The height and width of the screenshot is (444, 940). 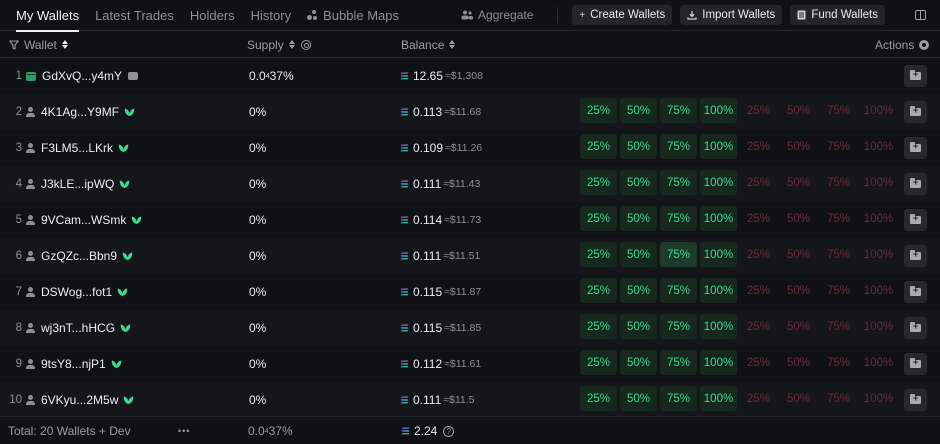 What do you see at coordinates (212, 15) in the screenshot?
I see `tab-holders: Holders` at bounding box center [212, 15].